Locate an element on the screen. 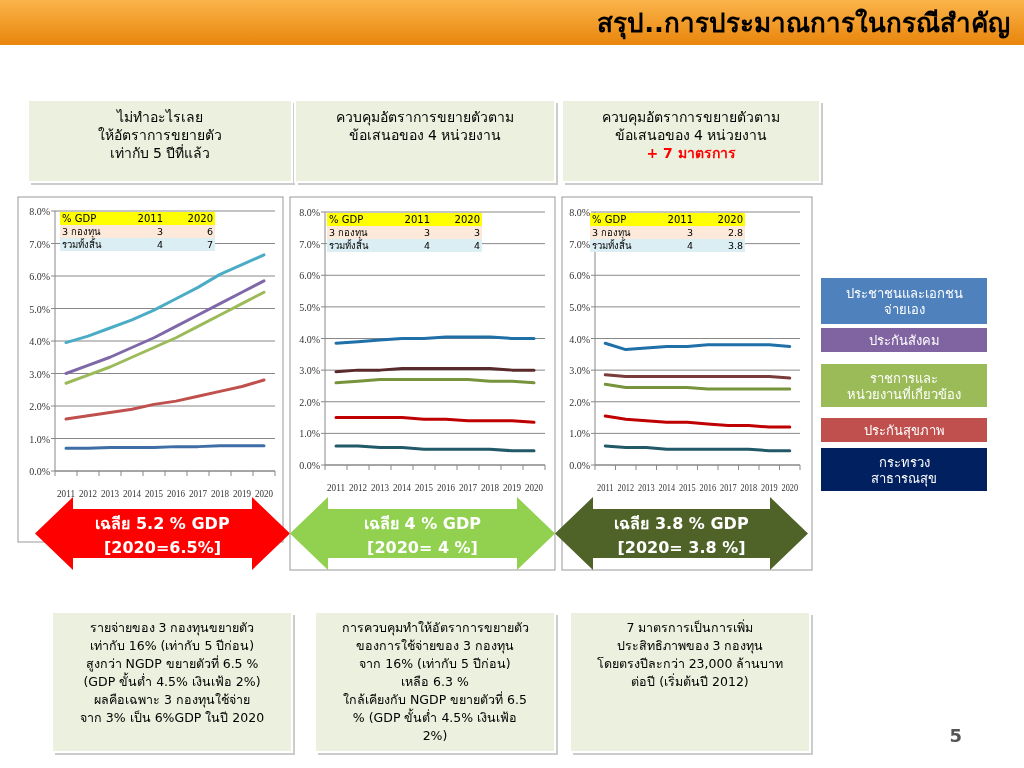  annotation: 2.8 is located at coordinates (735, 232).